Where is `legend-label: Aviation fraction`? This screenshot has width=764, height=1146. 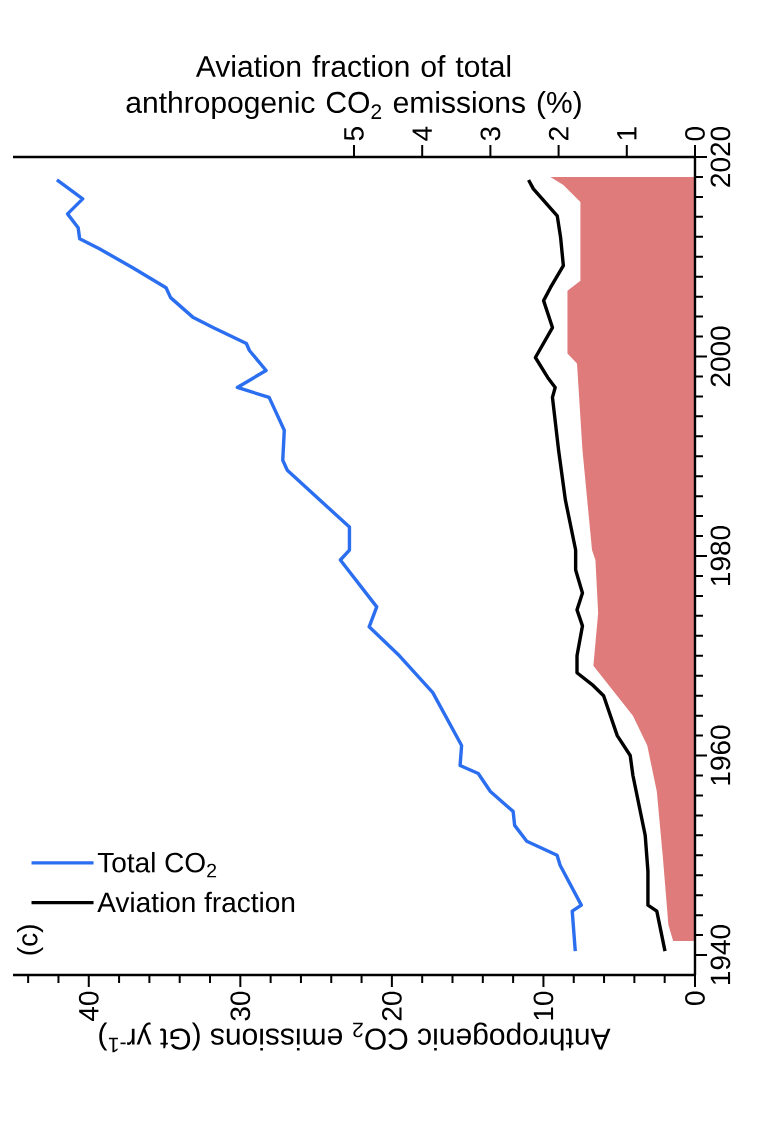
legend-label: Aviation fraction is located at coordinates (196, 902).